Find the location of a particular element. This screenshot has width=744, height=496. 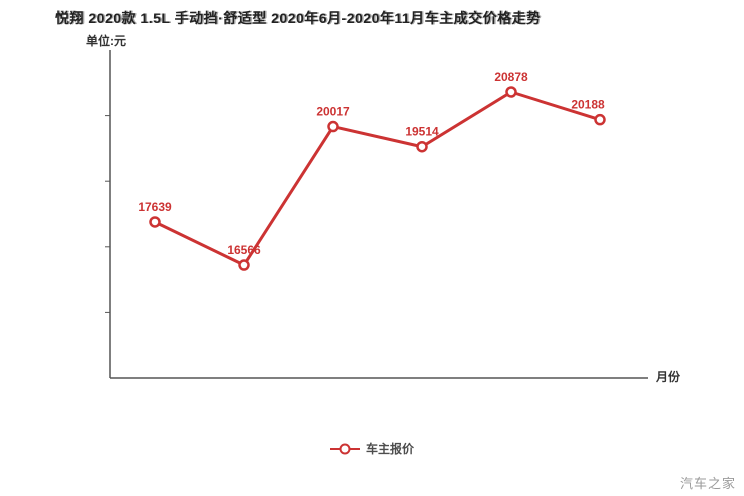

y-axis-unit-label: 单位:元 is located at coordinates (106, 41).